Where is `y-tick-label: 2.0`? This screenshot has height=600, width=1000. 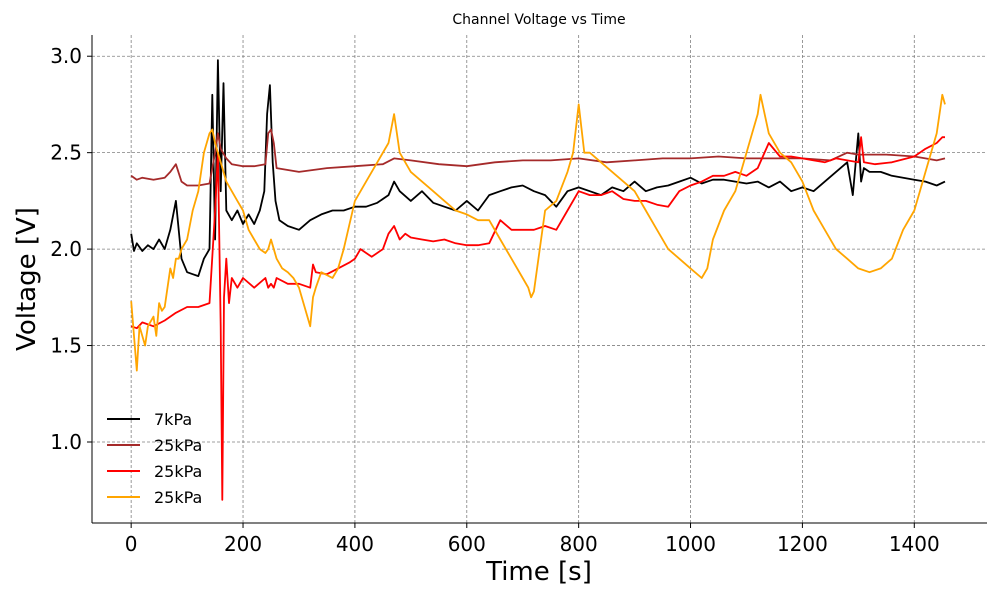
y-tick-label: 2.0 is located at coordinates (66, 249).